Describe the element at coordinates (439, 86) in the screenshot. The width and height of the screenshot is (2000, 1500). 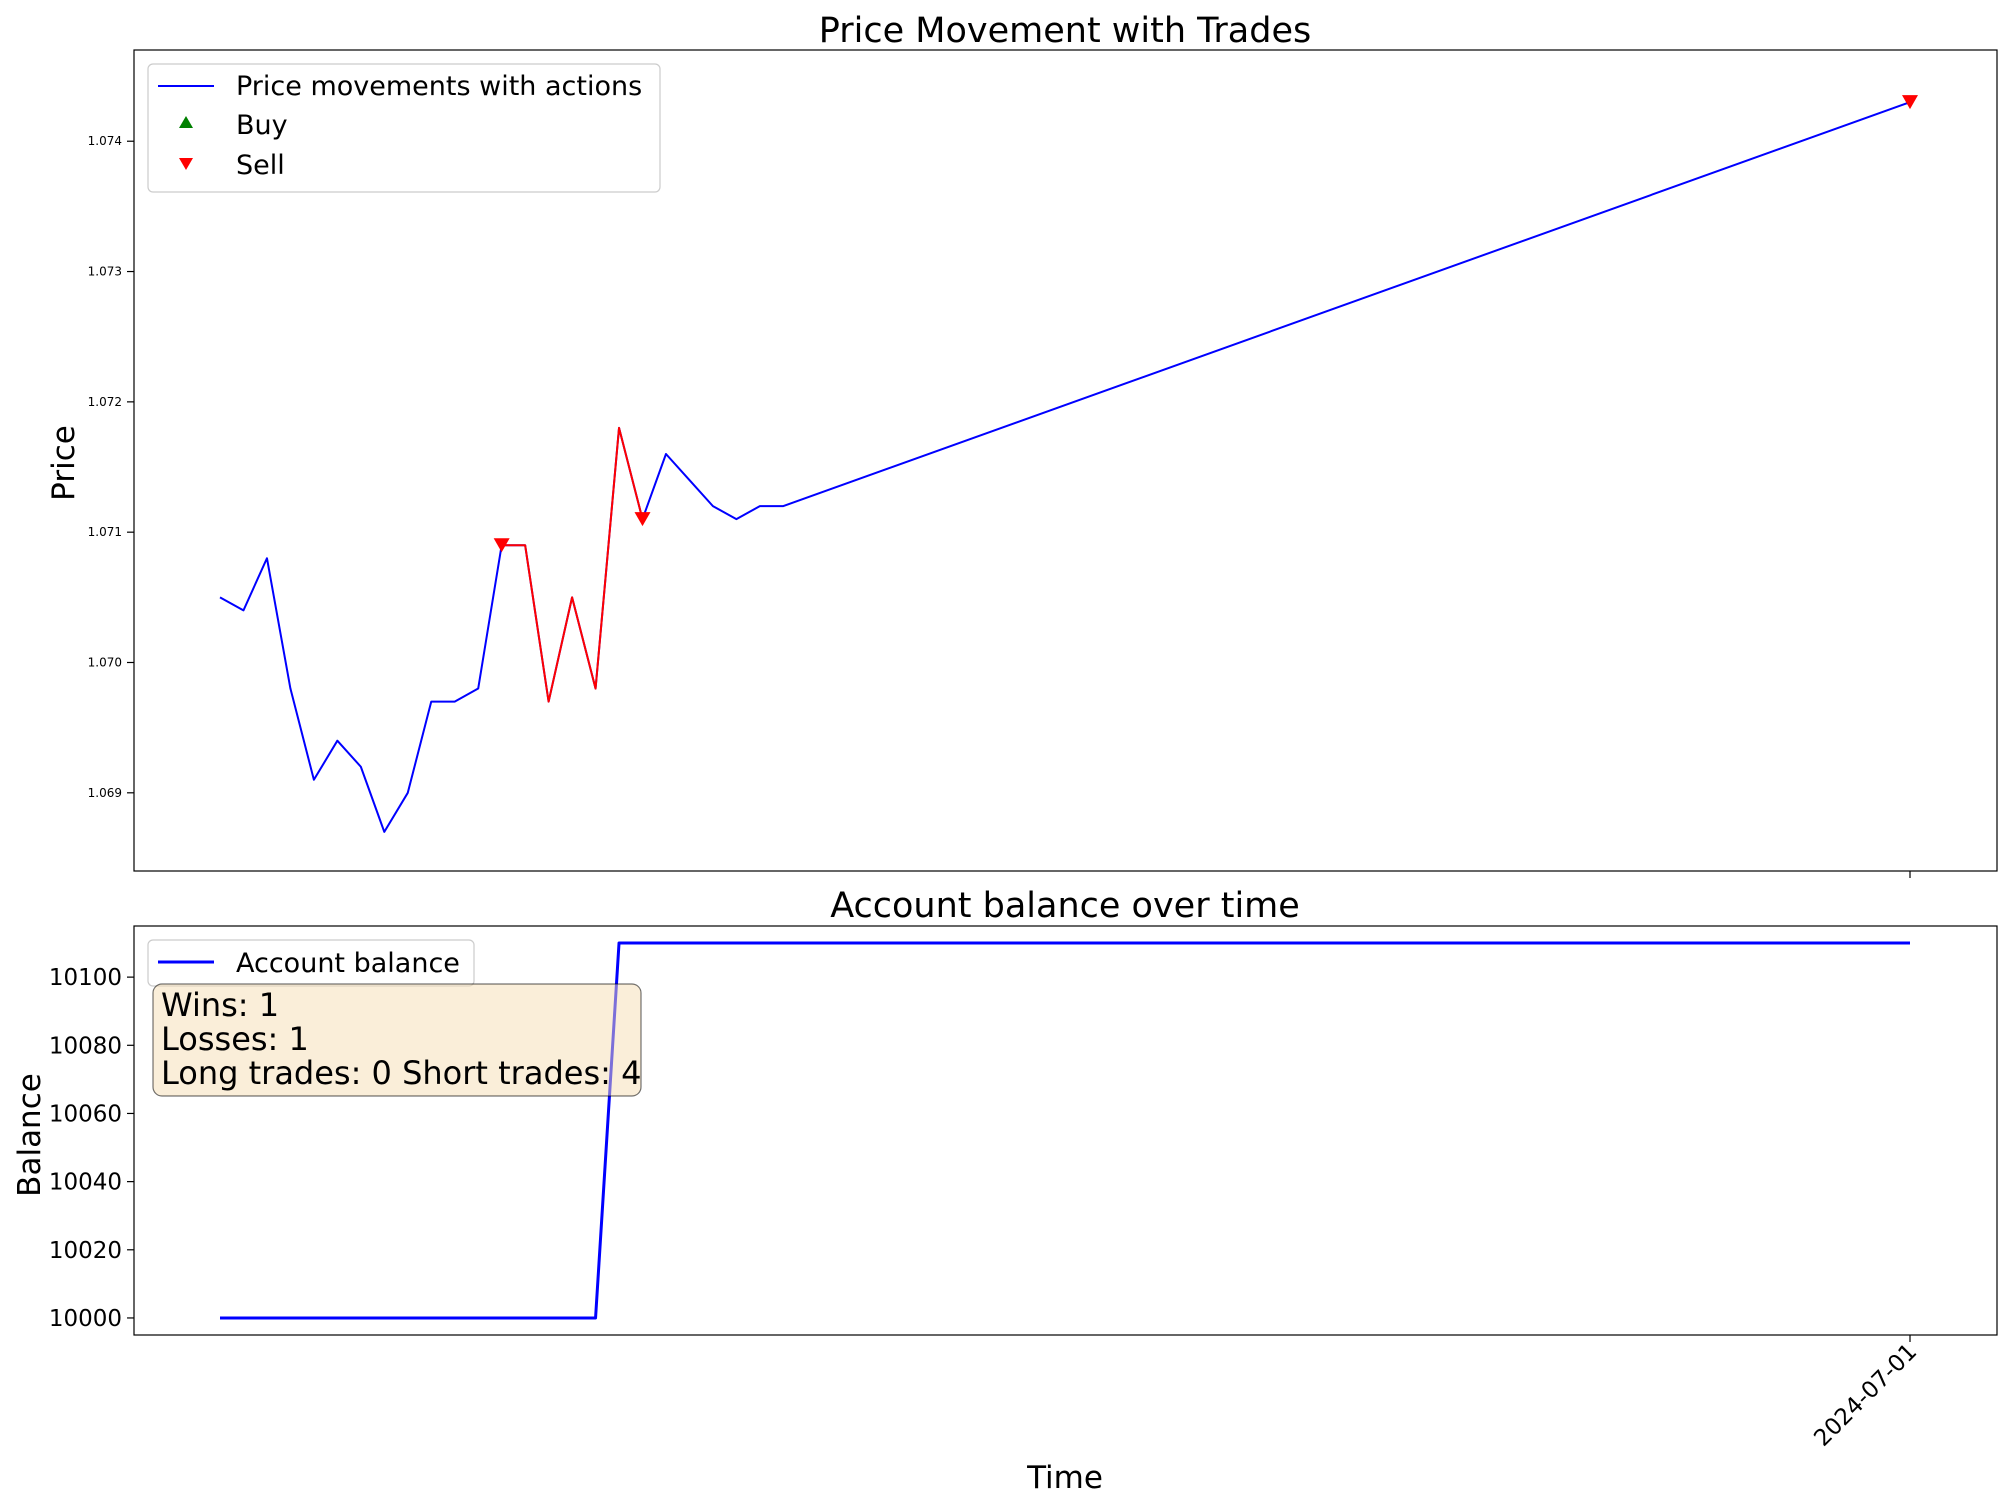
I see `price-legend-series-label: Price movements with actions` at that location.